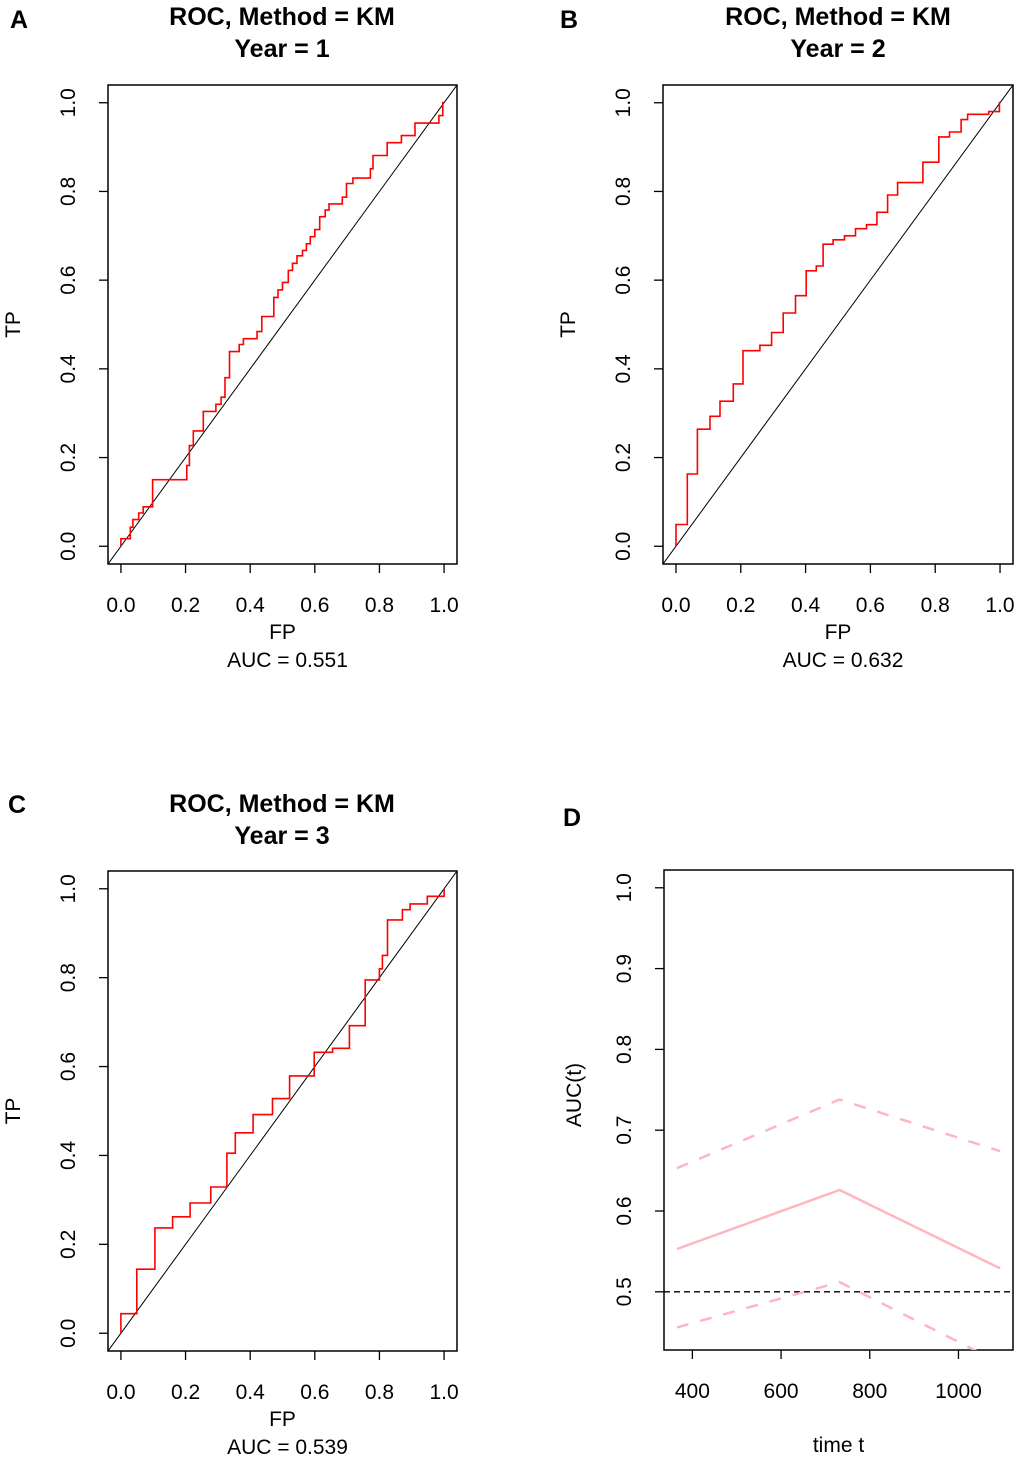 The image size is (1020, 1462). Describe the element at coordinates (574, 1095) in the screenshot. I see `y-axis-label: AUC(t)` at that location.